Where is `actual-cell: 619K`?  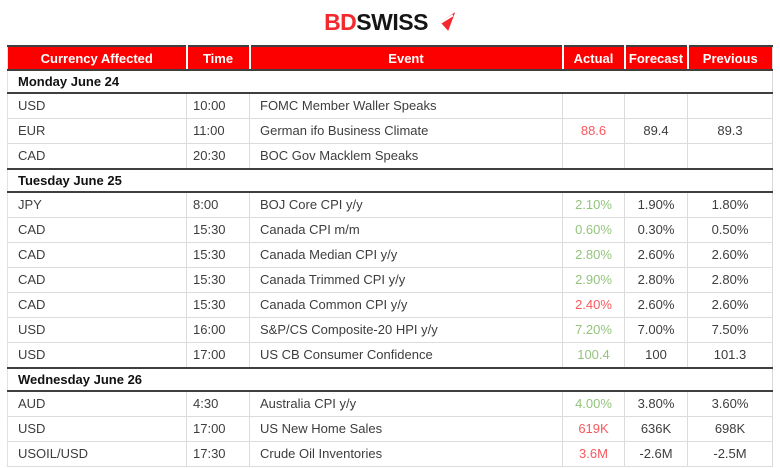
actual-cell: 619K is located at coordinates (593, 429).